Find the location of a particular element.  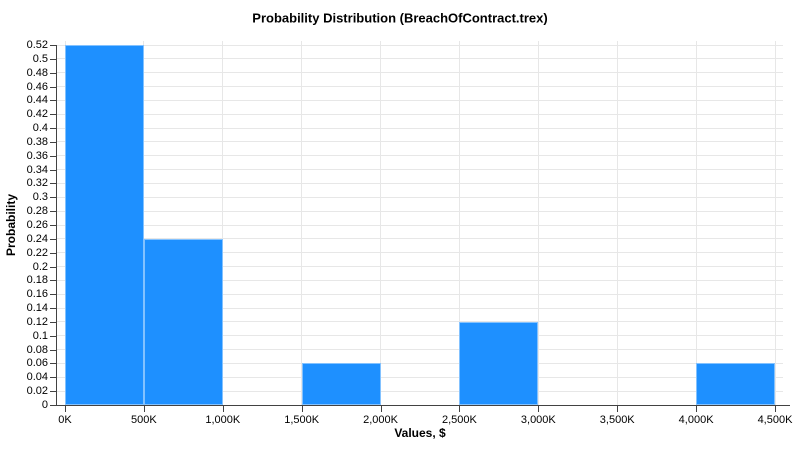

y-tick-label: 0.42 is located at coordinates (37, 114).